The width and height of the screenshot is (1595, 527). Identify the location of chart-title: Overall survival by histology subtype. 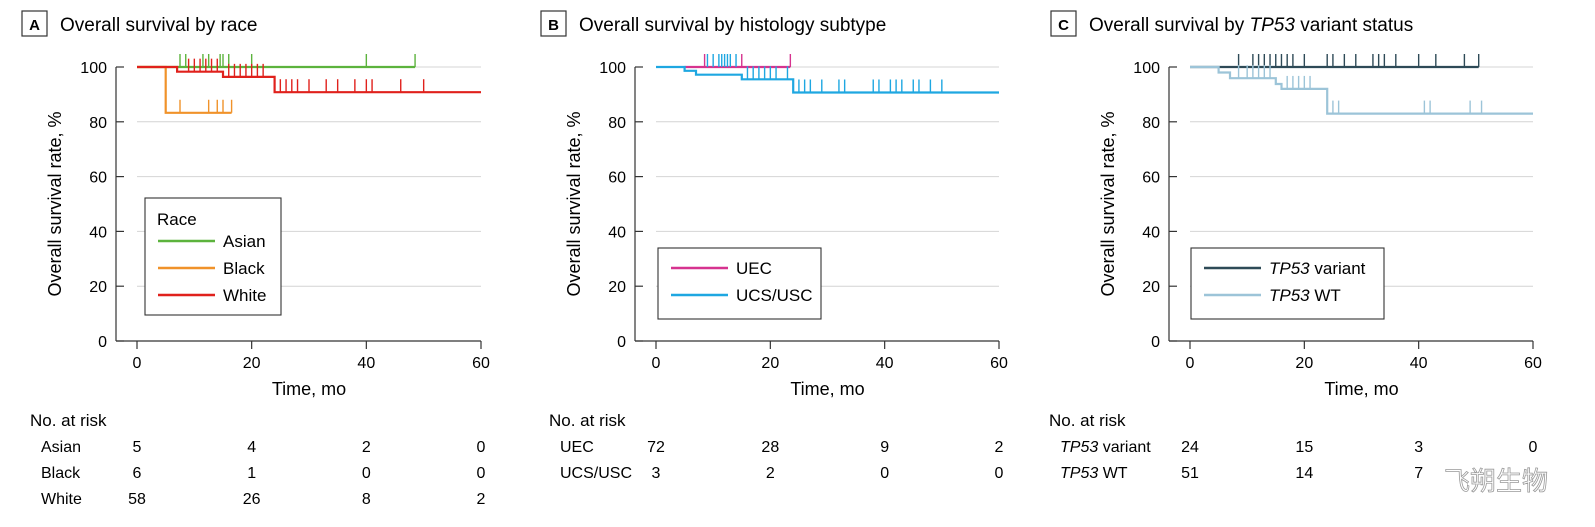
(732, 25).